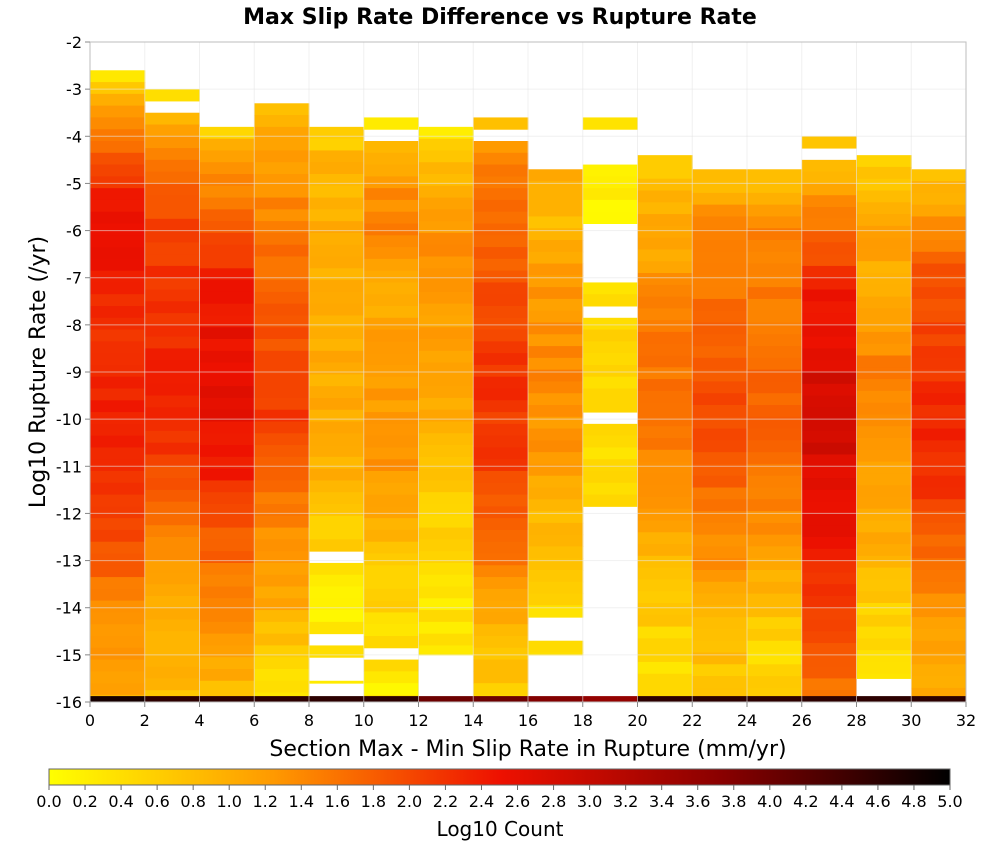  Describe the element at coordinates (500, 17) in the screenshot. I see `chart-title: Max Slip Rate Difference vs Rupture Rate` at that location.